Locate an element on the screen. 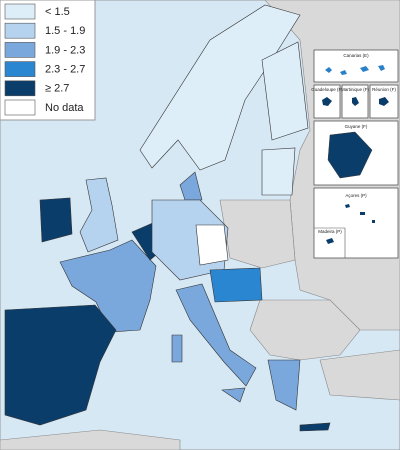  inset-label: Canarias (E) is located at coordinates (356, 55).